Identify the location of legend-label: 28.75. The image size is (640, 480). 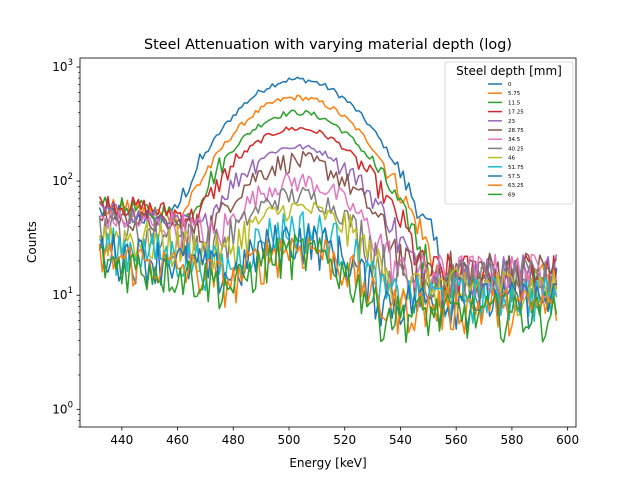
(516, 131).